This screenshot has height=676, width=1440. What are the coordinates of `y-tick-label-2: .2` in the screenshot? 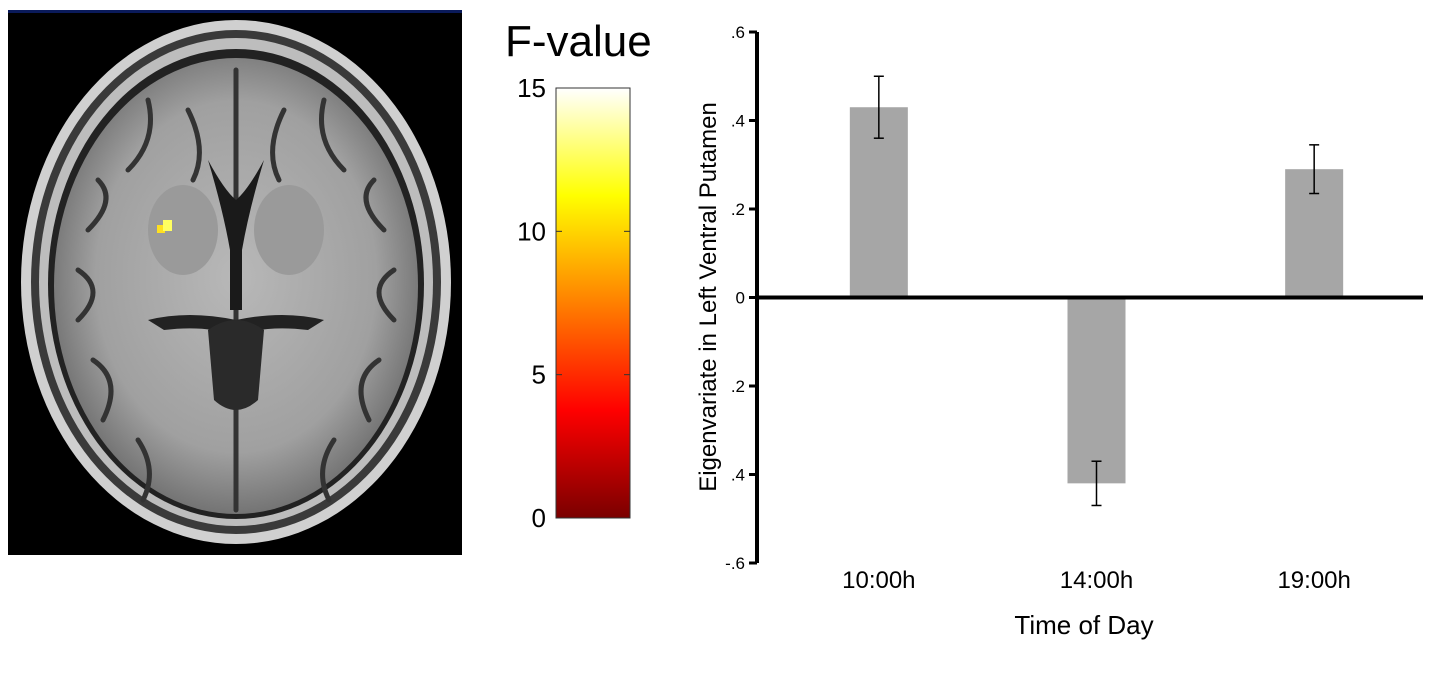 It's located at (738, 209).